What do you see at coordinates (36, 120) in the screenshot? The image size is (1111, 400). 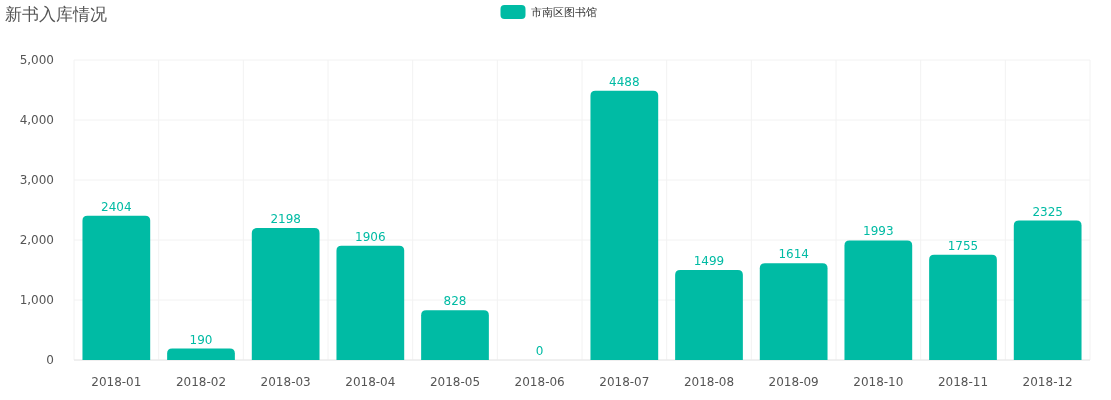 I see `y-tick-label: 4,000` at bounding box center [36, 120].